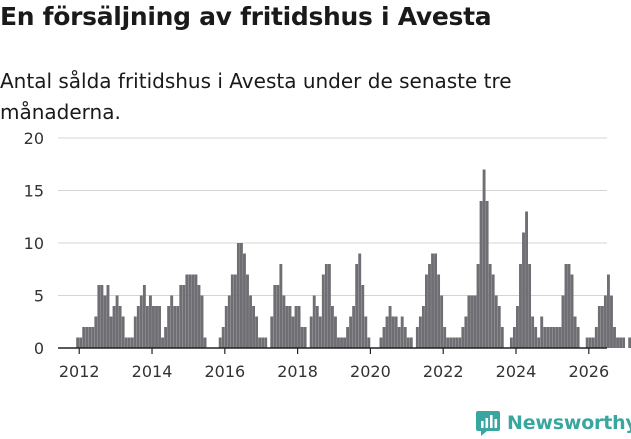  What do you see at coordinates (488, 423) in the screenshot?
I see `newsworthy-logo-icon` at bounding box center [488, 423].